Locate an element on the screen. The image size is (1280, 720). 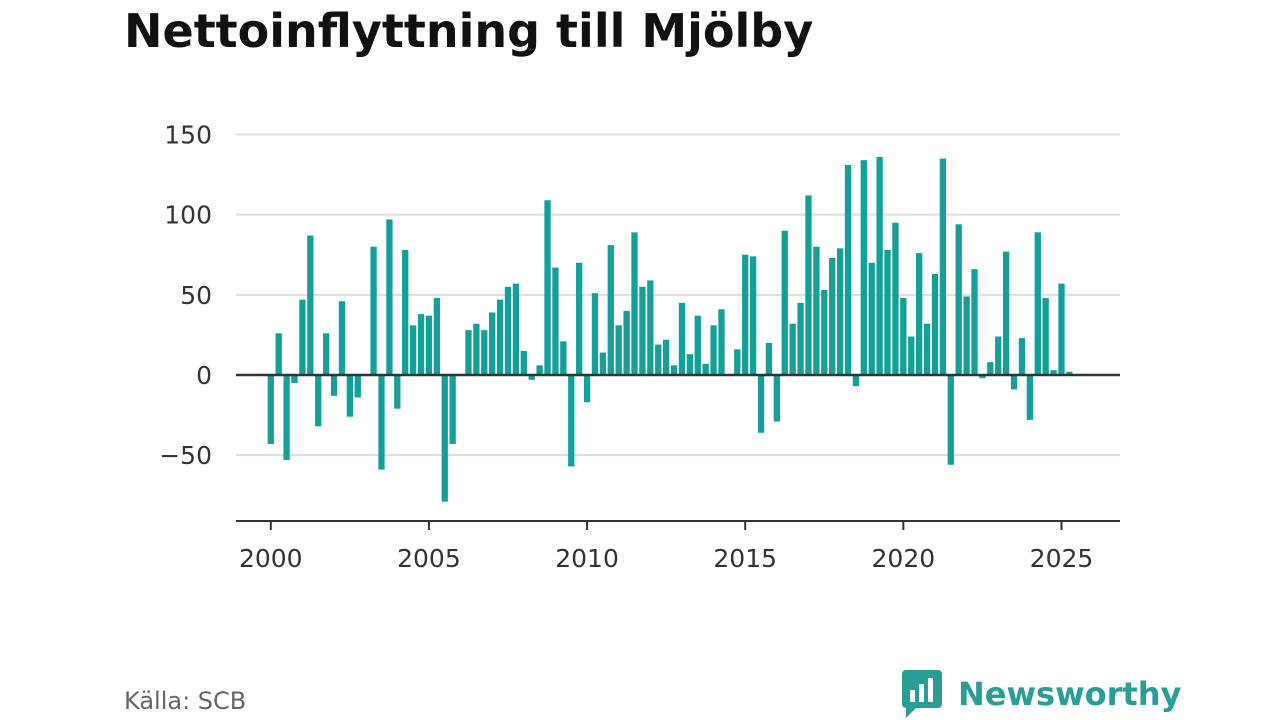
brand-logo: Newsworthy is located at coordinates (1041, 694).